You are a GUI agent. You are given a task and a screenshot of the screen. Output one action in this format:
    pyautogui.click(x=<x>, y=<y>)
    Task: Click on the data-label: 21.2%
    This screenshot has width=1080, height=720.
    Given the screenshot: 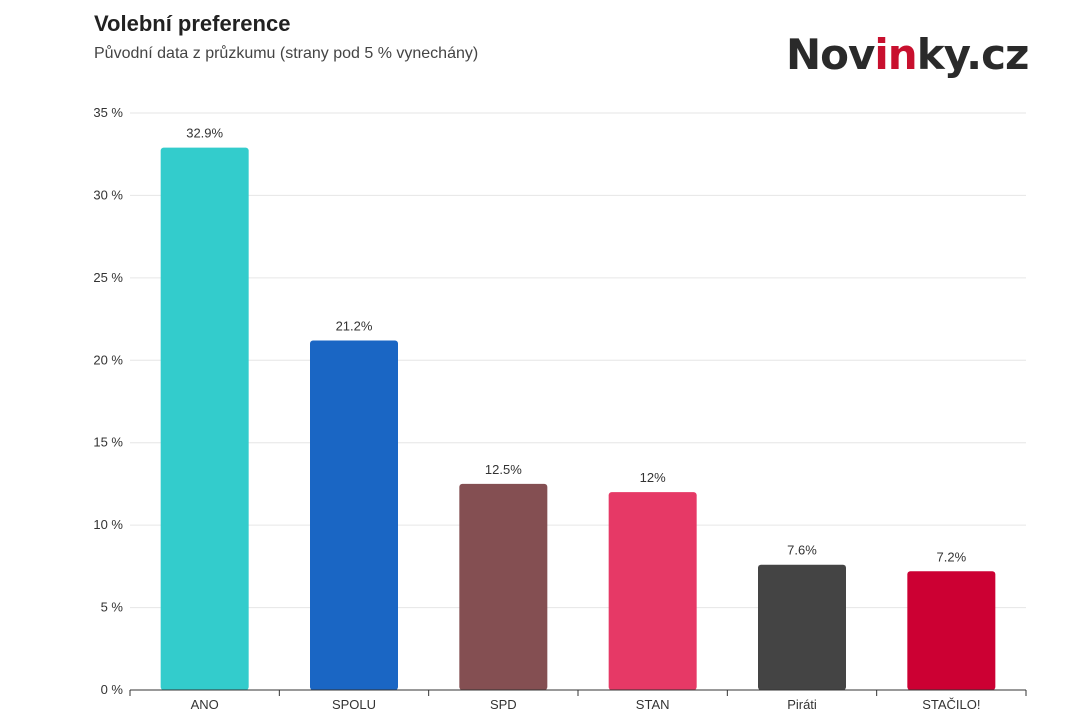 What is the action you would take?
    pyautogui.click(x=354, y=326)
    